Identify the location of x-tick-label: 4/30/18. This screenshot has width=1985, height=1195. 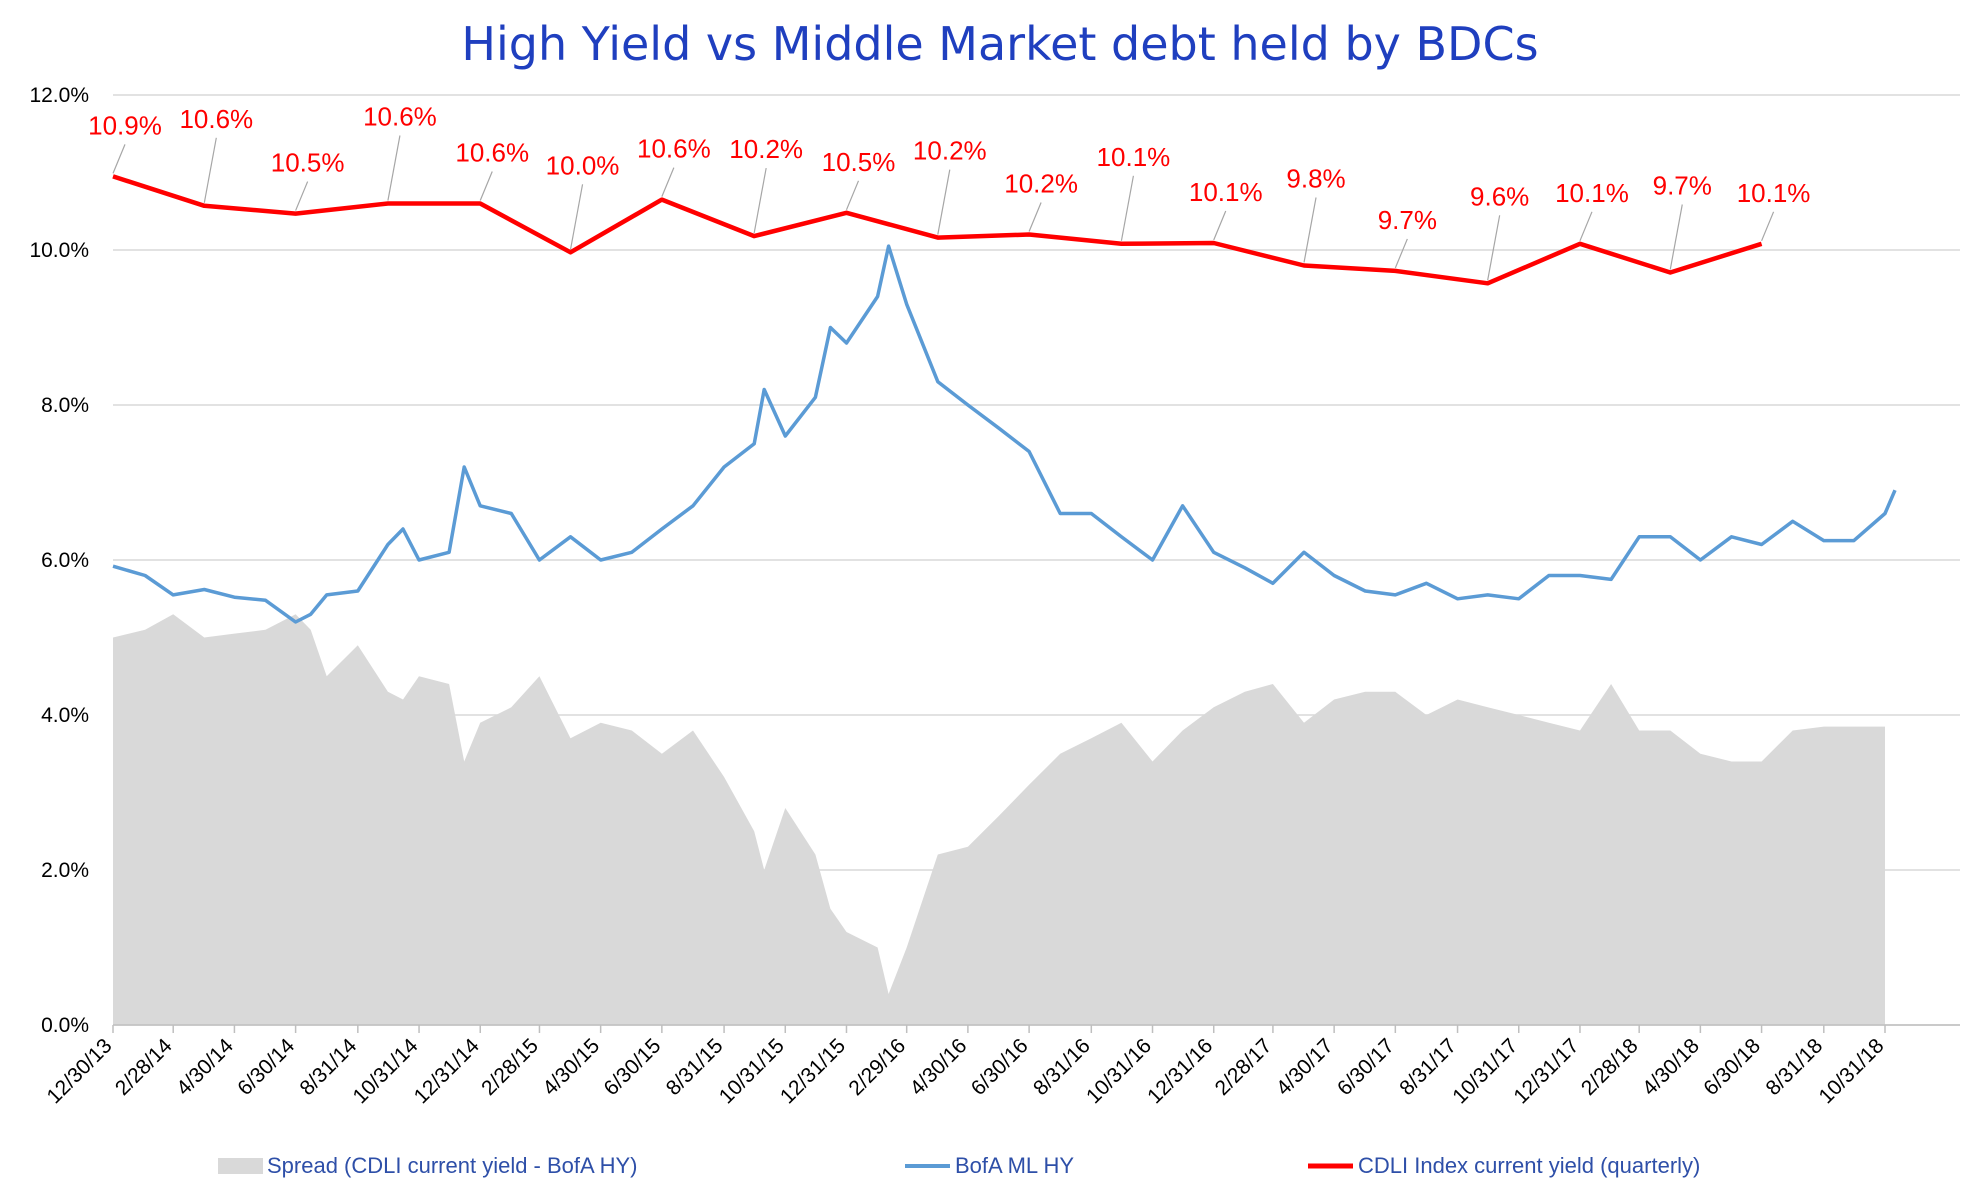
(1671, 1067).